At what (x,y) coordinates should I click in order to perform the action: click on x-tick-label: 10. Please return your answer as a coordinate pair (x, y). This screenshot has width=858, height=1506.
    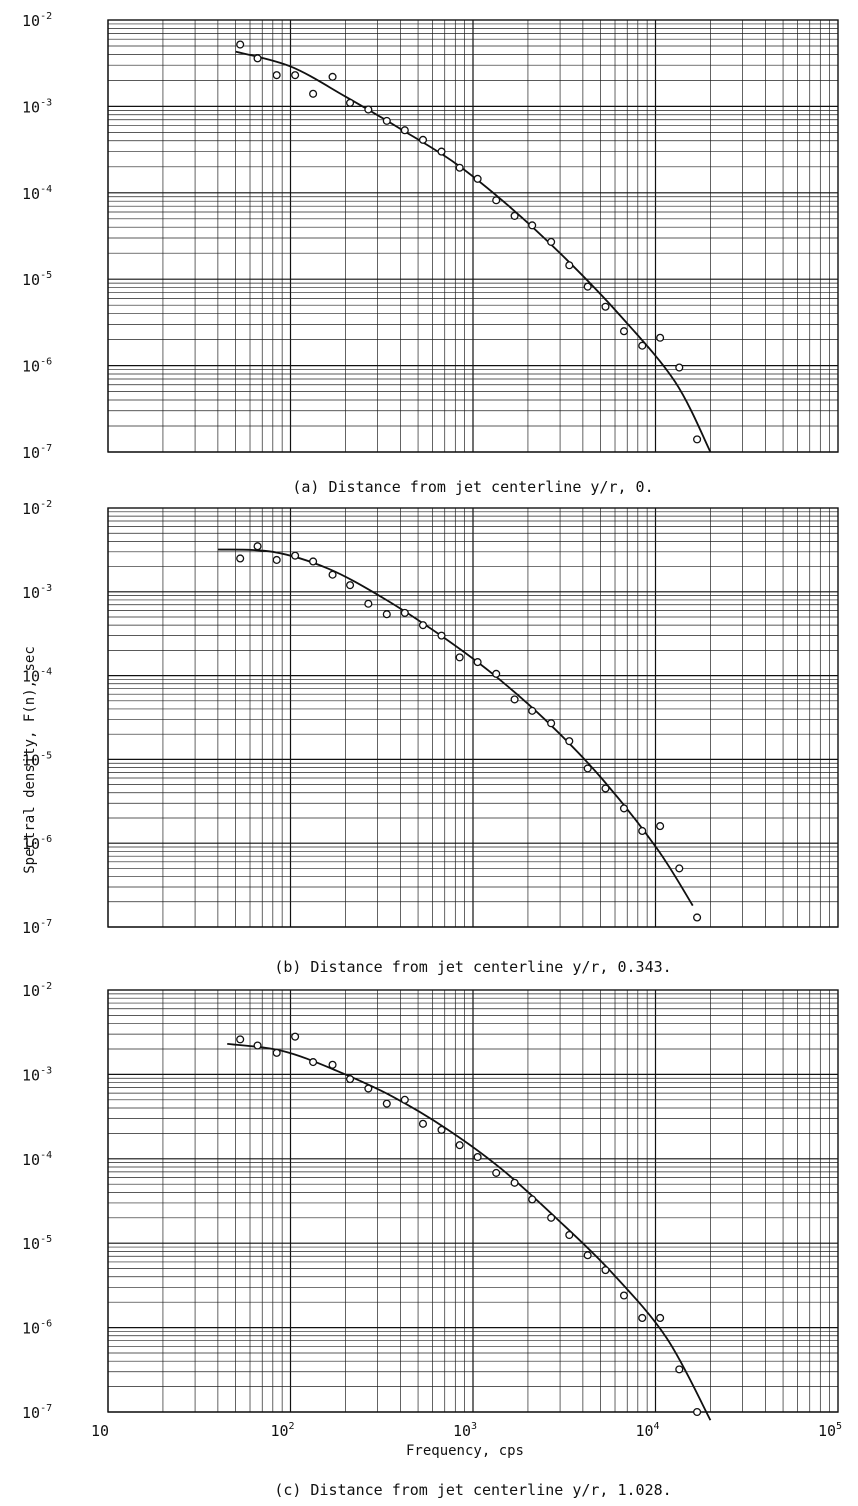
    Looking at the image, I should click on (100, 1431).